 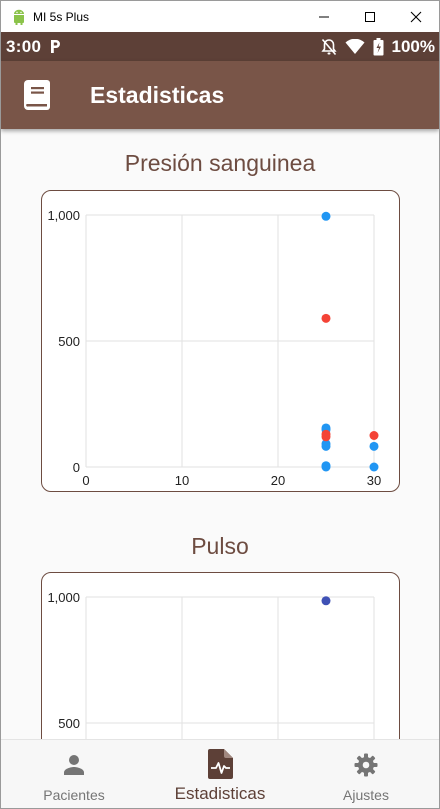 I want to click on nav-label-estadisticas: Estadisticas, so click(x=220, y=794).